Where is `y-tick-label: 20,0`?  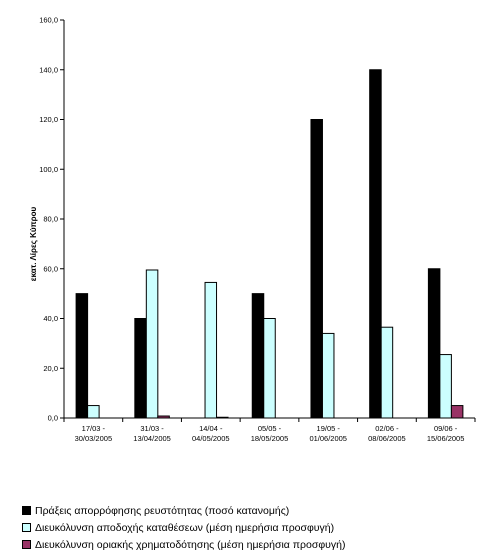 y-tick-label: 20,0 is located at coordinates (50, 368).